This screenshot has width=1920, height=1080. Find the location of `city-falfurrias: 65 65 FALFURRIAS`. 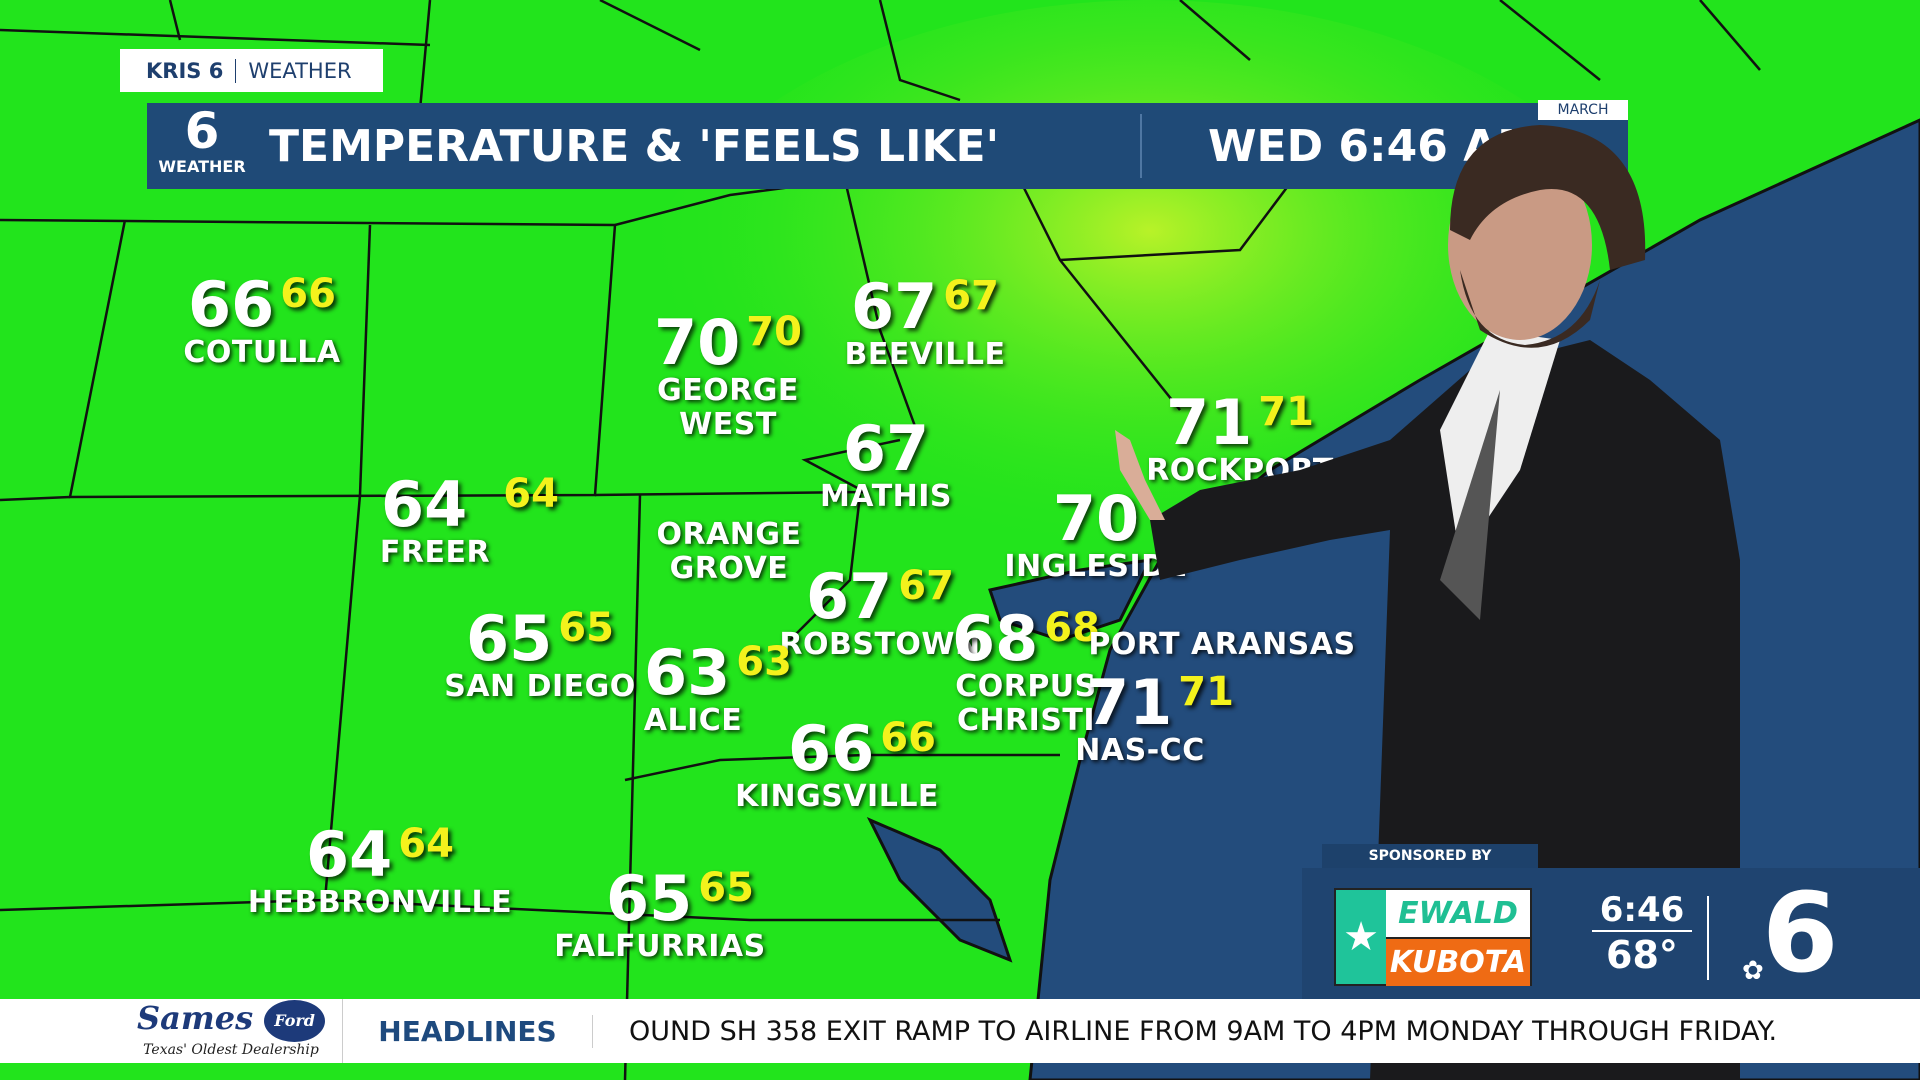

city-falfurrias: 65 65 FALFURRIAS is located at coordinates (679, 916).